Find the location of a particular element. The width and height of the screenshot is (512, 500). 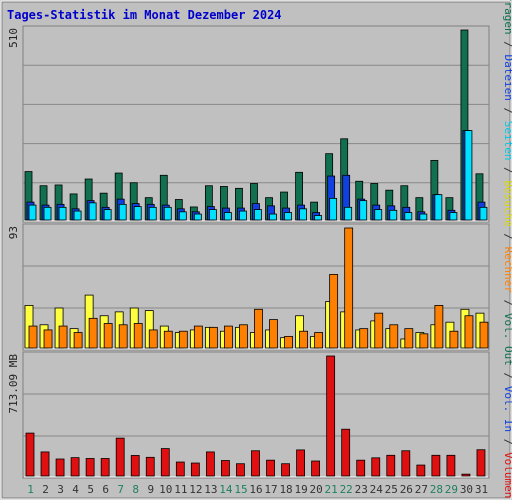

y-max-label: 510 is located at coordinates (13, 38).